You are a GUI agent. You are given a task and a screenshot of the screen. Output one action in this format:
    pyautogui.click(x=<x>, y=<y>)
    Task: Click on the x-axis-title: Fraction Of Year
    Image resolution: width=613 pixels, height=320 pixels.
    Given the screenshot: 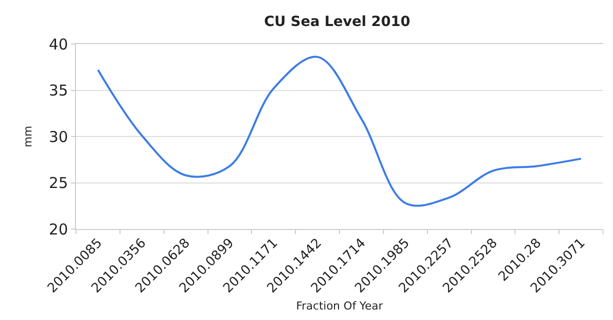 What is the action you would take?
    pyautogui.click(x=340, y=305)
    